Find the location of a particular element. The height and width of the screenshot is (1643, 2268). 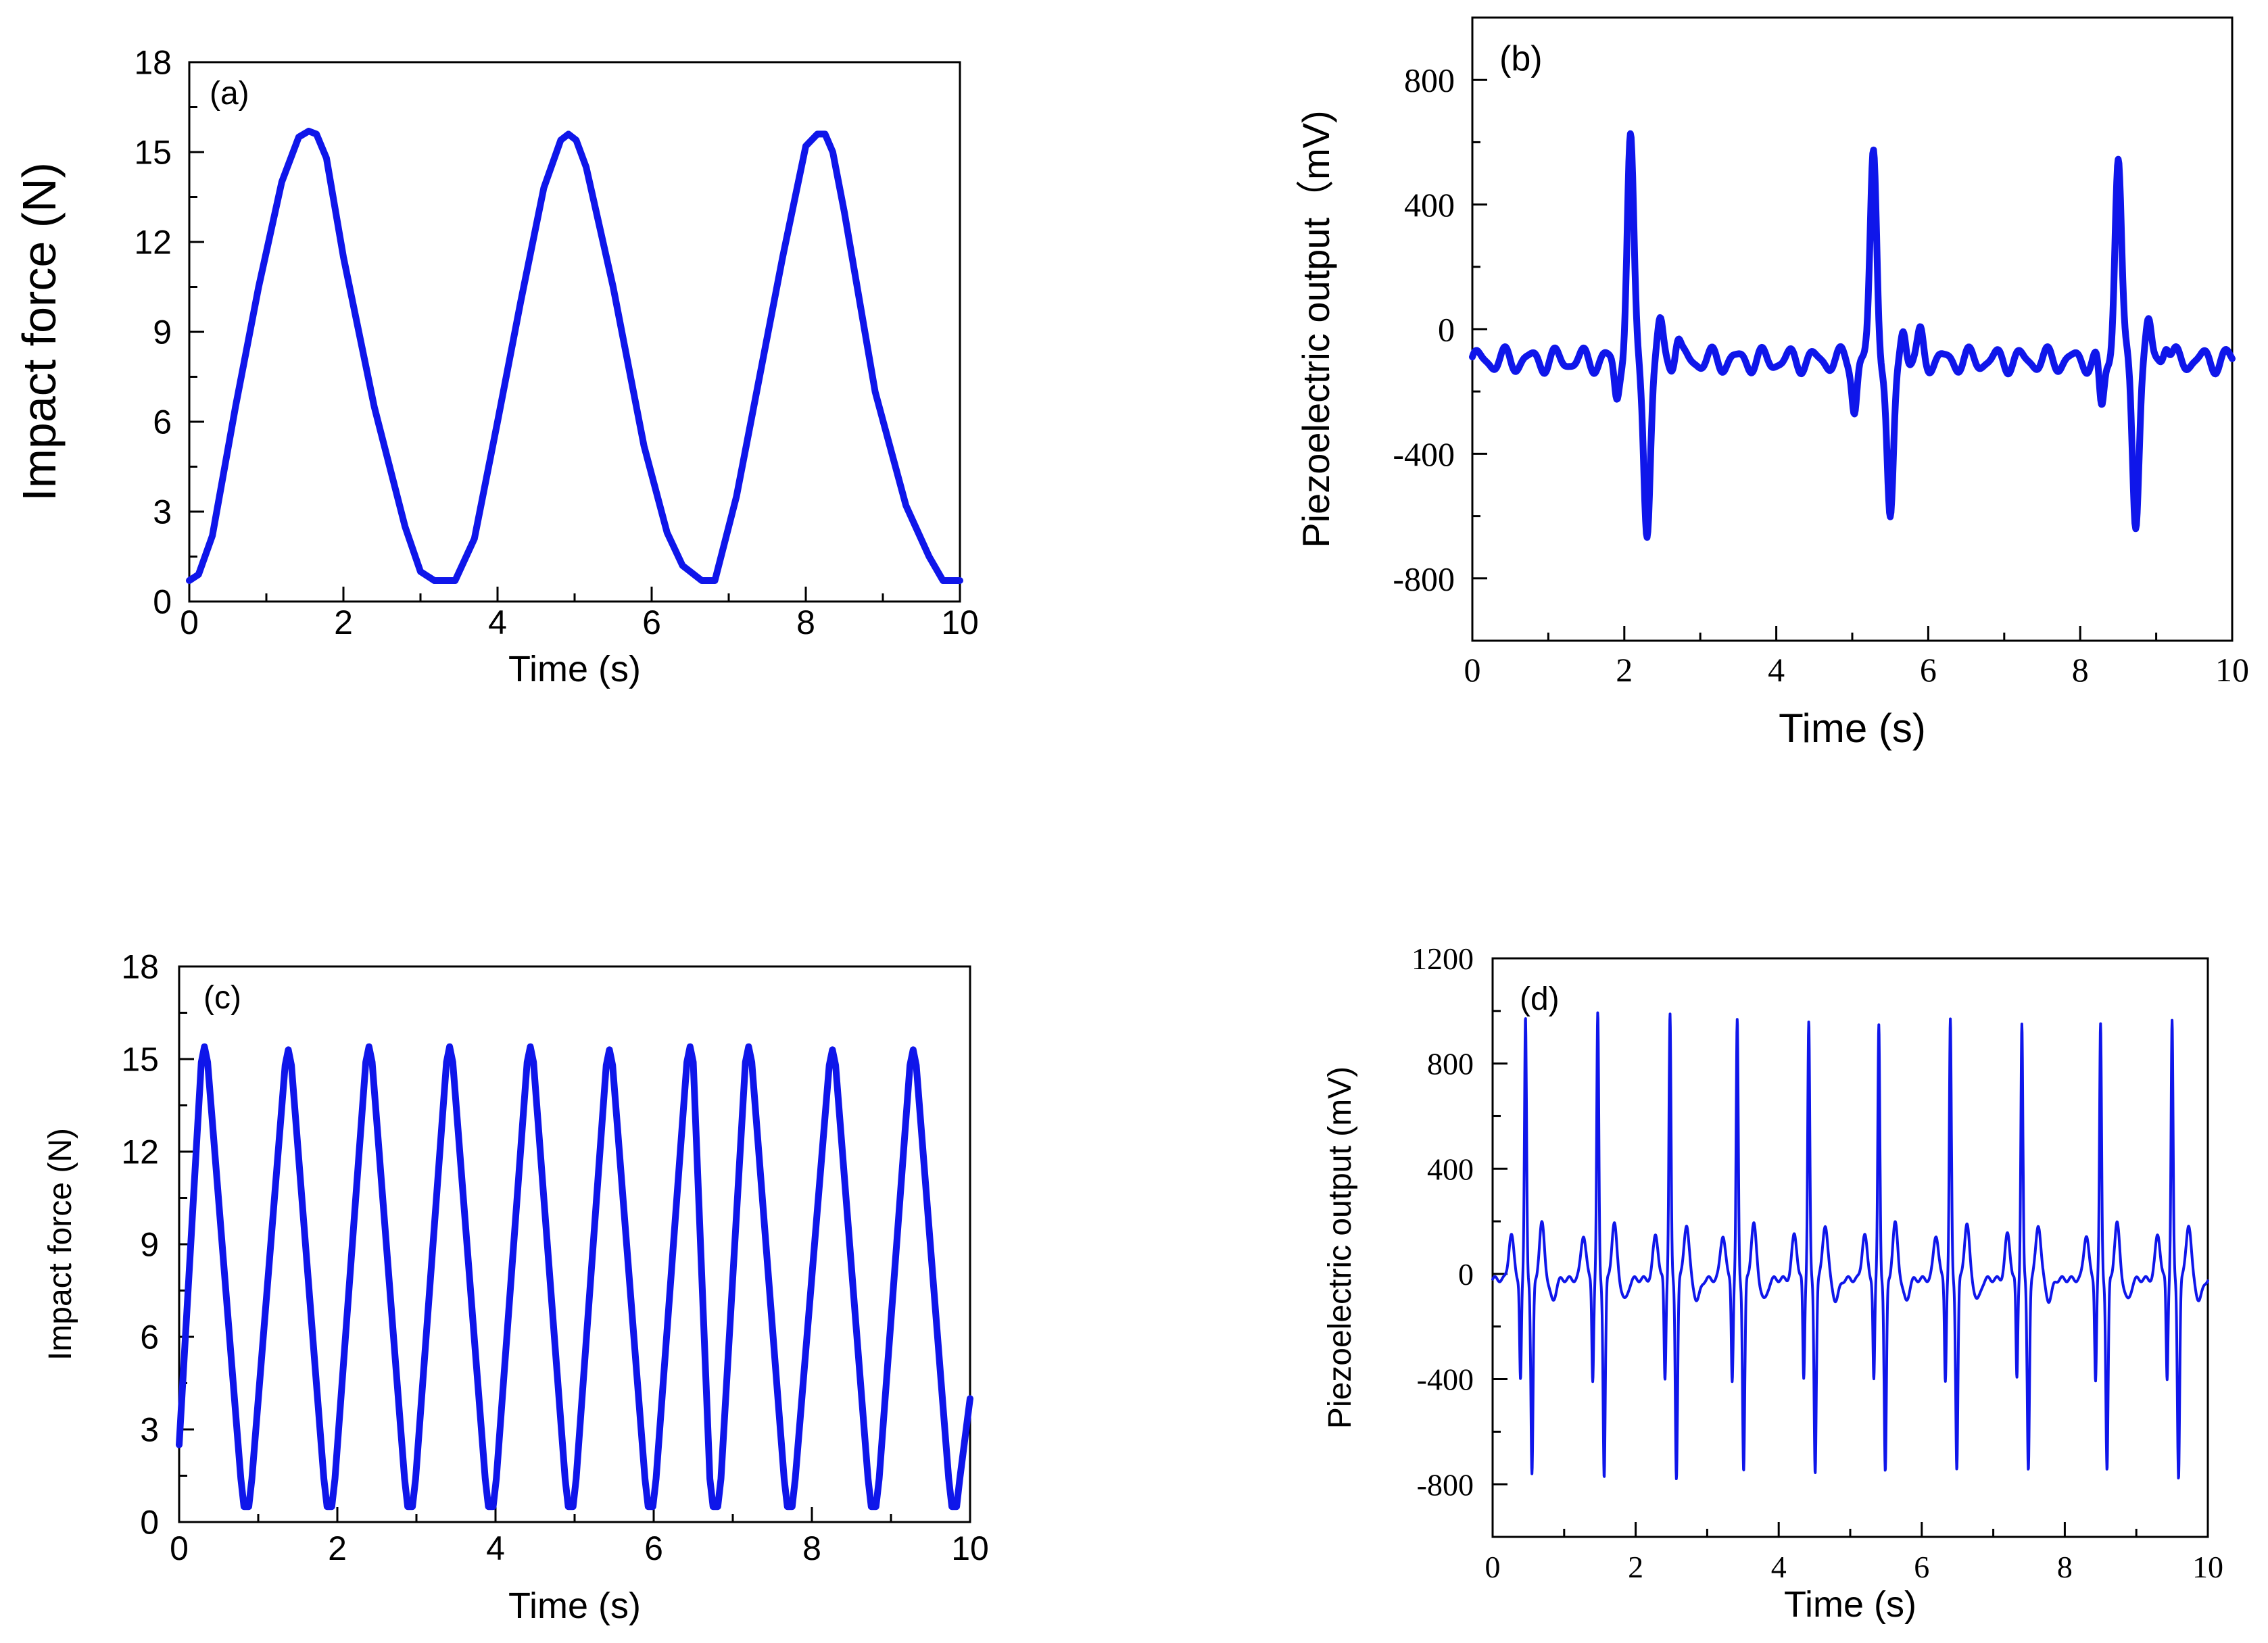

y-axis-title: Piezoelectric output (mV) is located at coordinates (1340, 1247).